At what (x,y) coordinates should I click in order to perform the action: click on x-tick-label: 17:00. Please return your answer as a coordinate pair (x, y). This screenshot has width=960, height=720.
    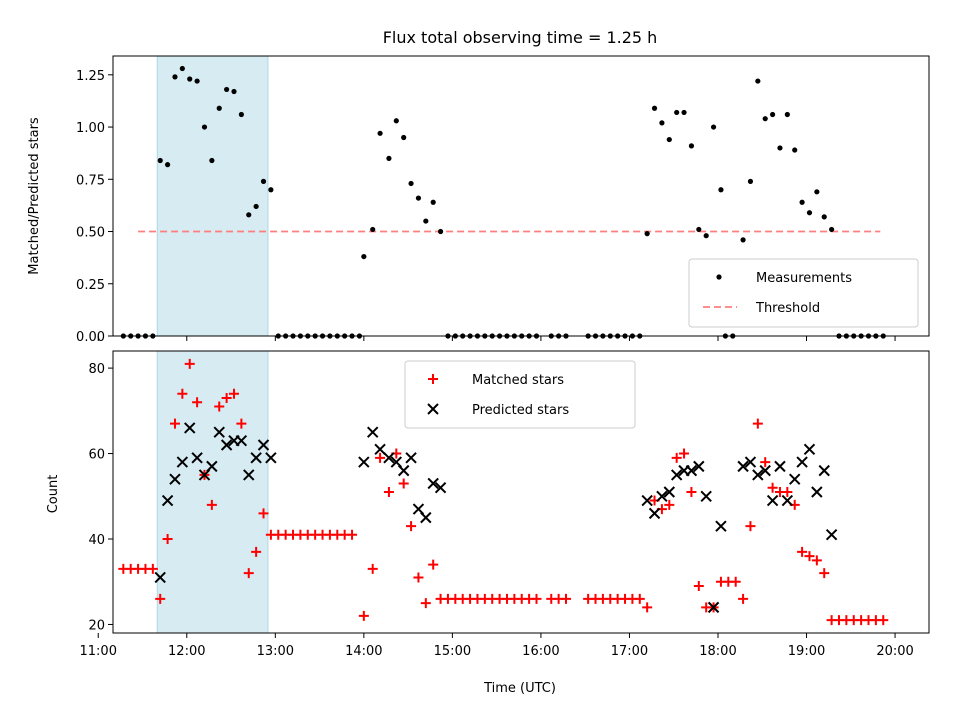
    Looking at the image, I should click on (629, 651).